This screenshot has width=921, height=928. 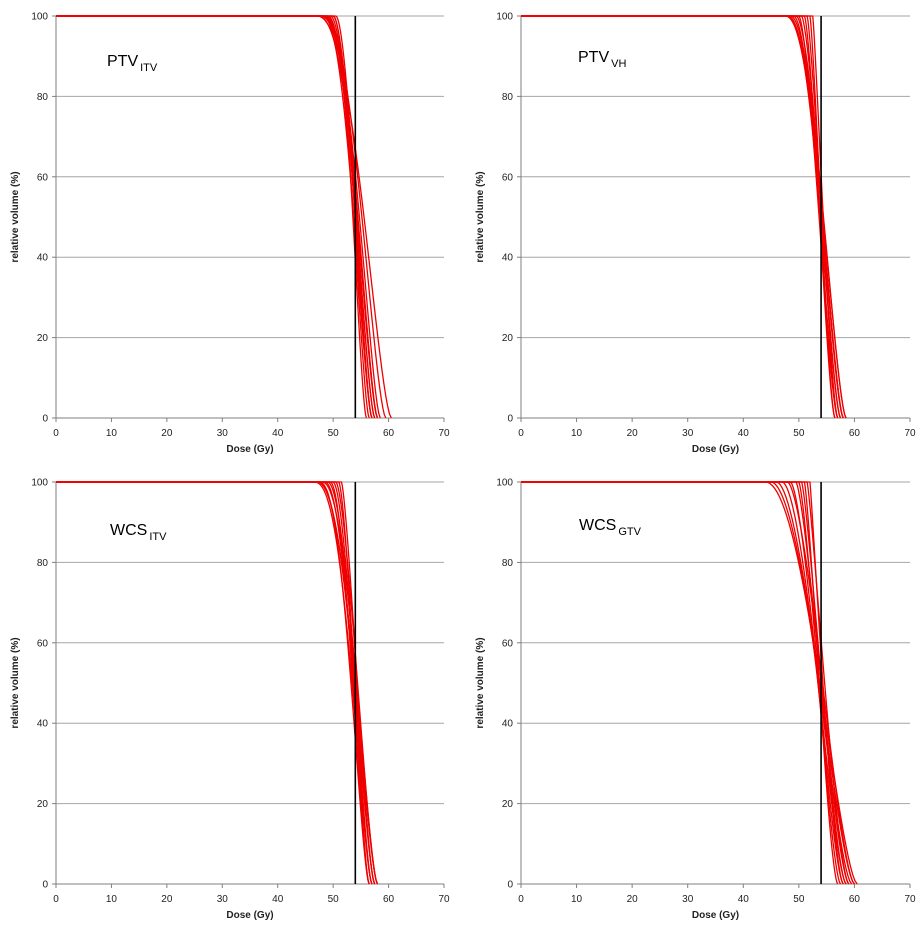 I want to click on y-tick-label: 80, so click(x=508, y=97).